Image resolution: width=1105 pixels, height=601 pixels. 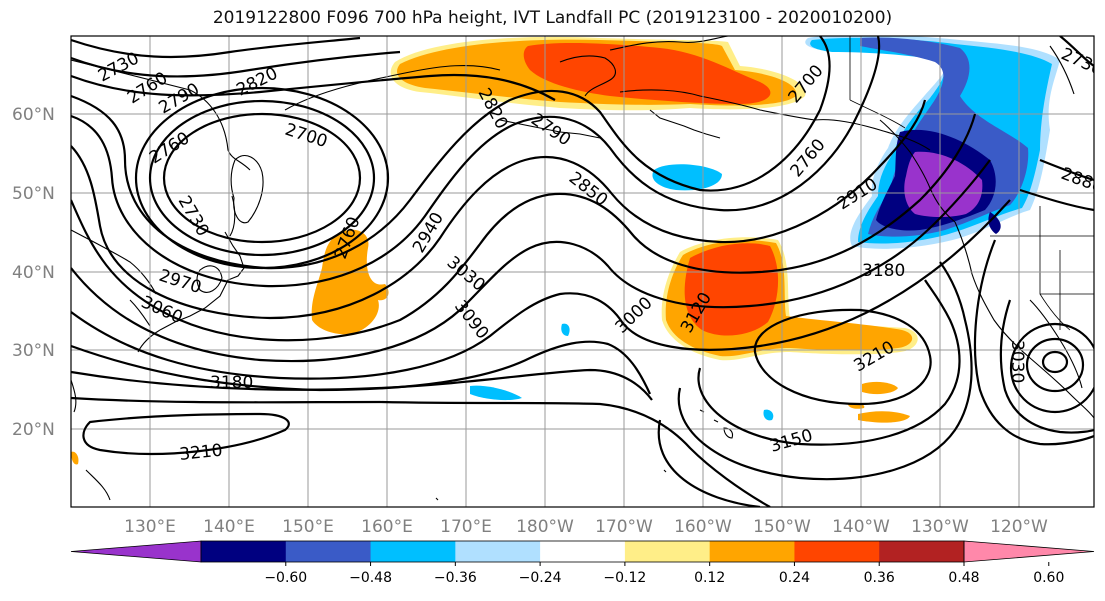 What do you see at coordinates (794, 578) in the screenshot?
I see `colorbar-tick-label: 0.24` at bounding box center [794, 578].